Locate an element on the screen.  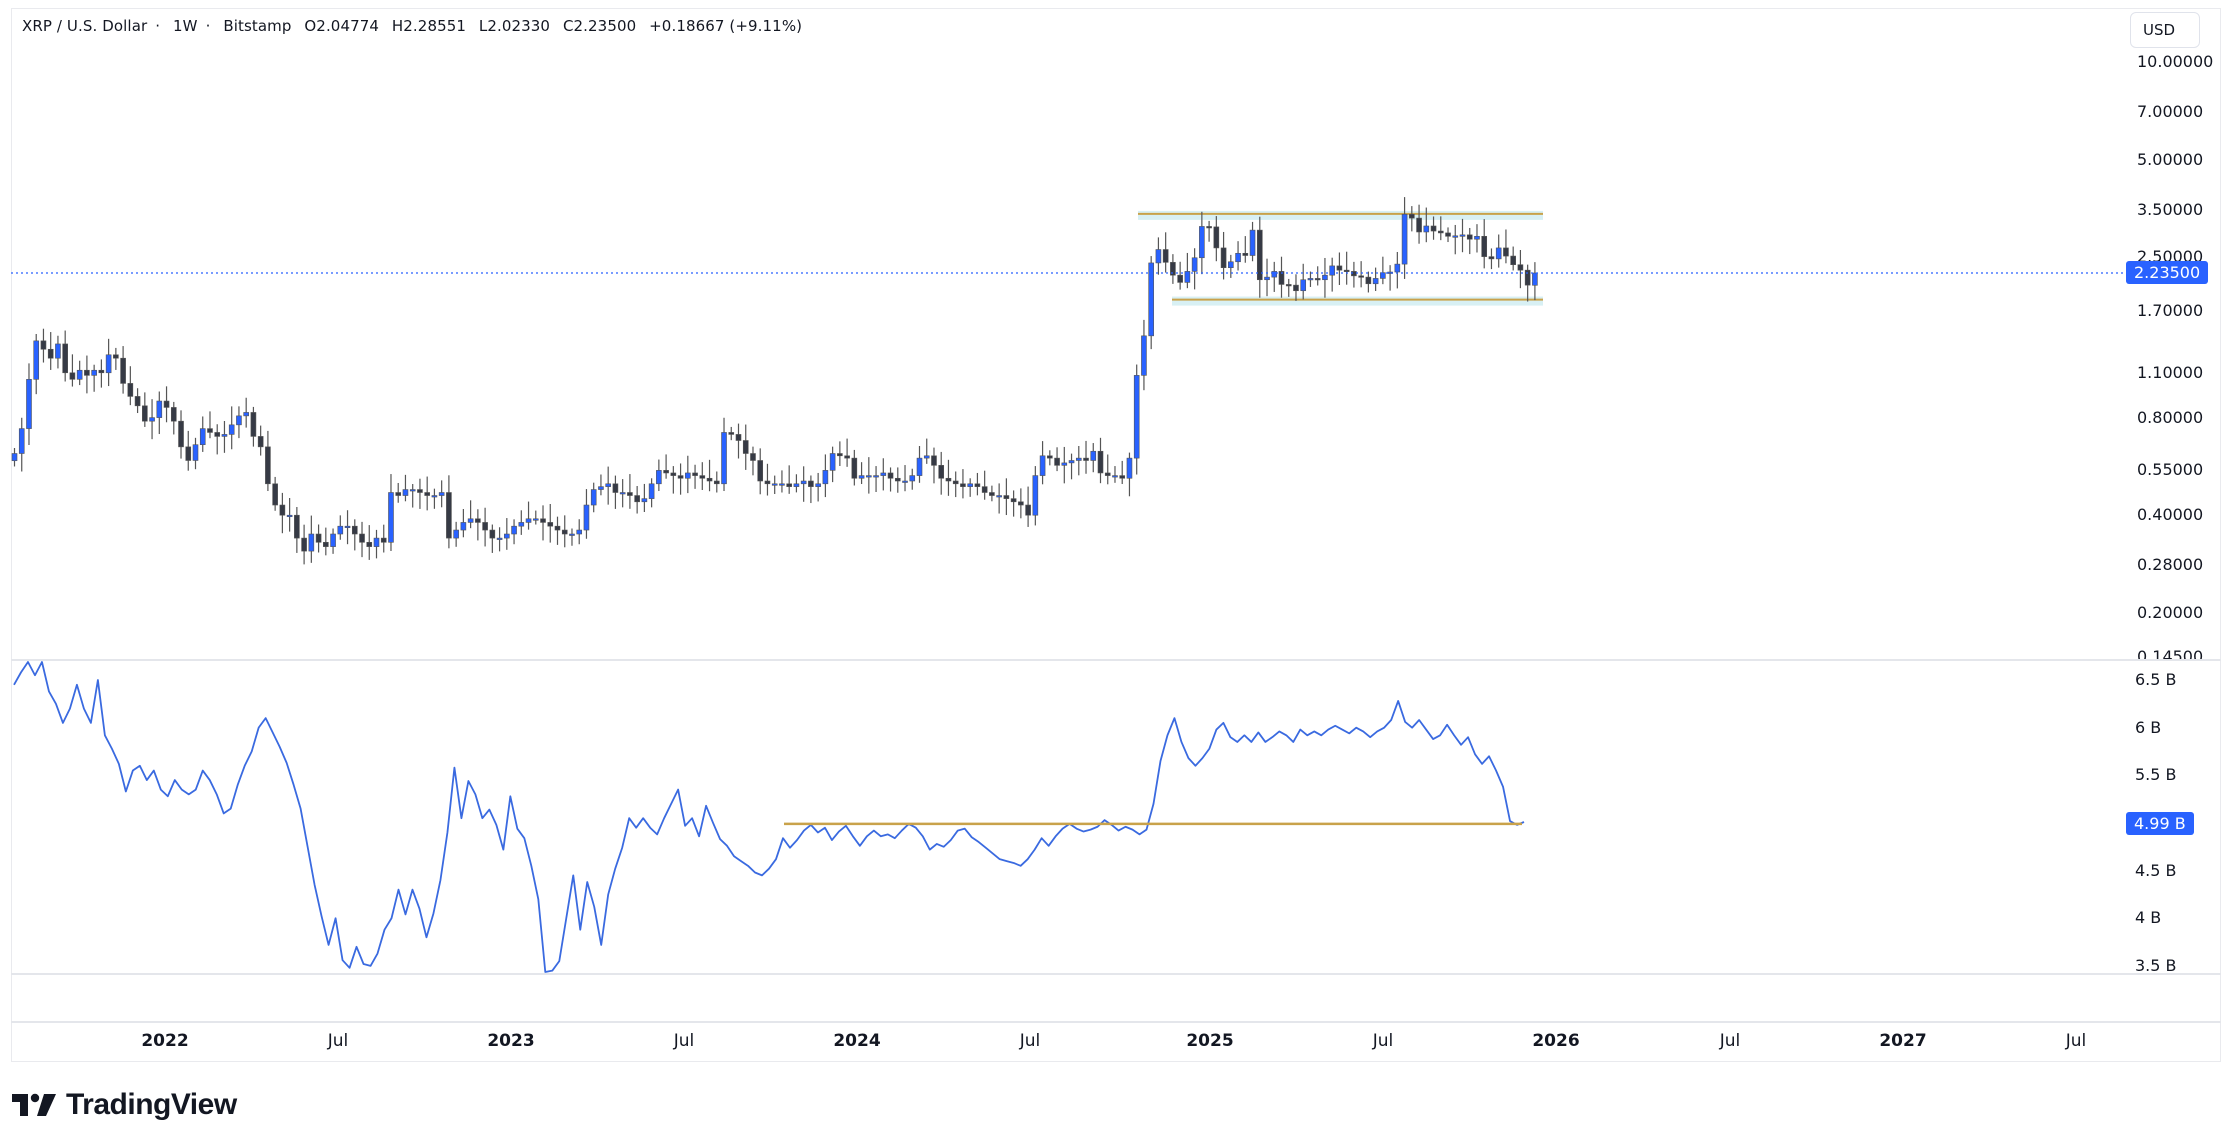
currency-label: USD is located at coordinates (2159, 30).